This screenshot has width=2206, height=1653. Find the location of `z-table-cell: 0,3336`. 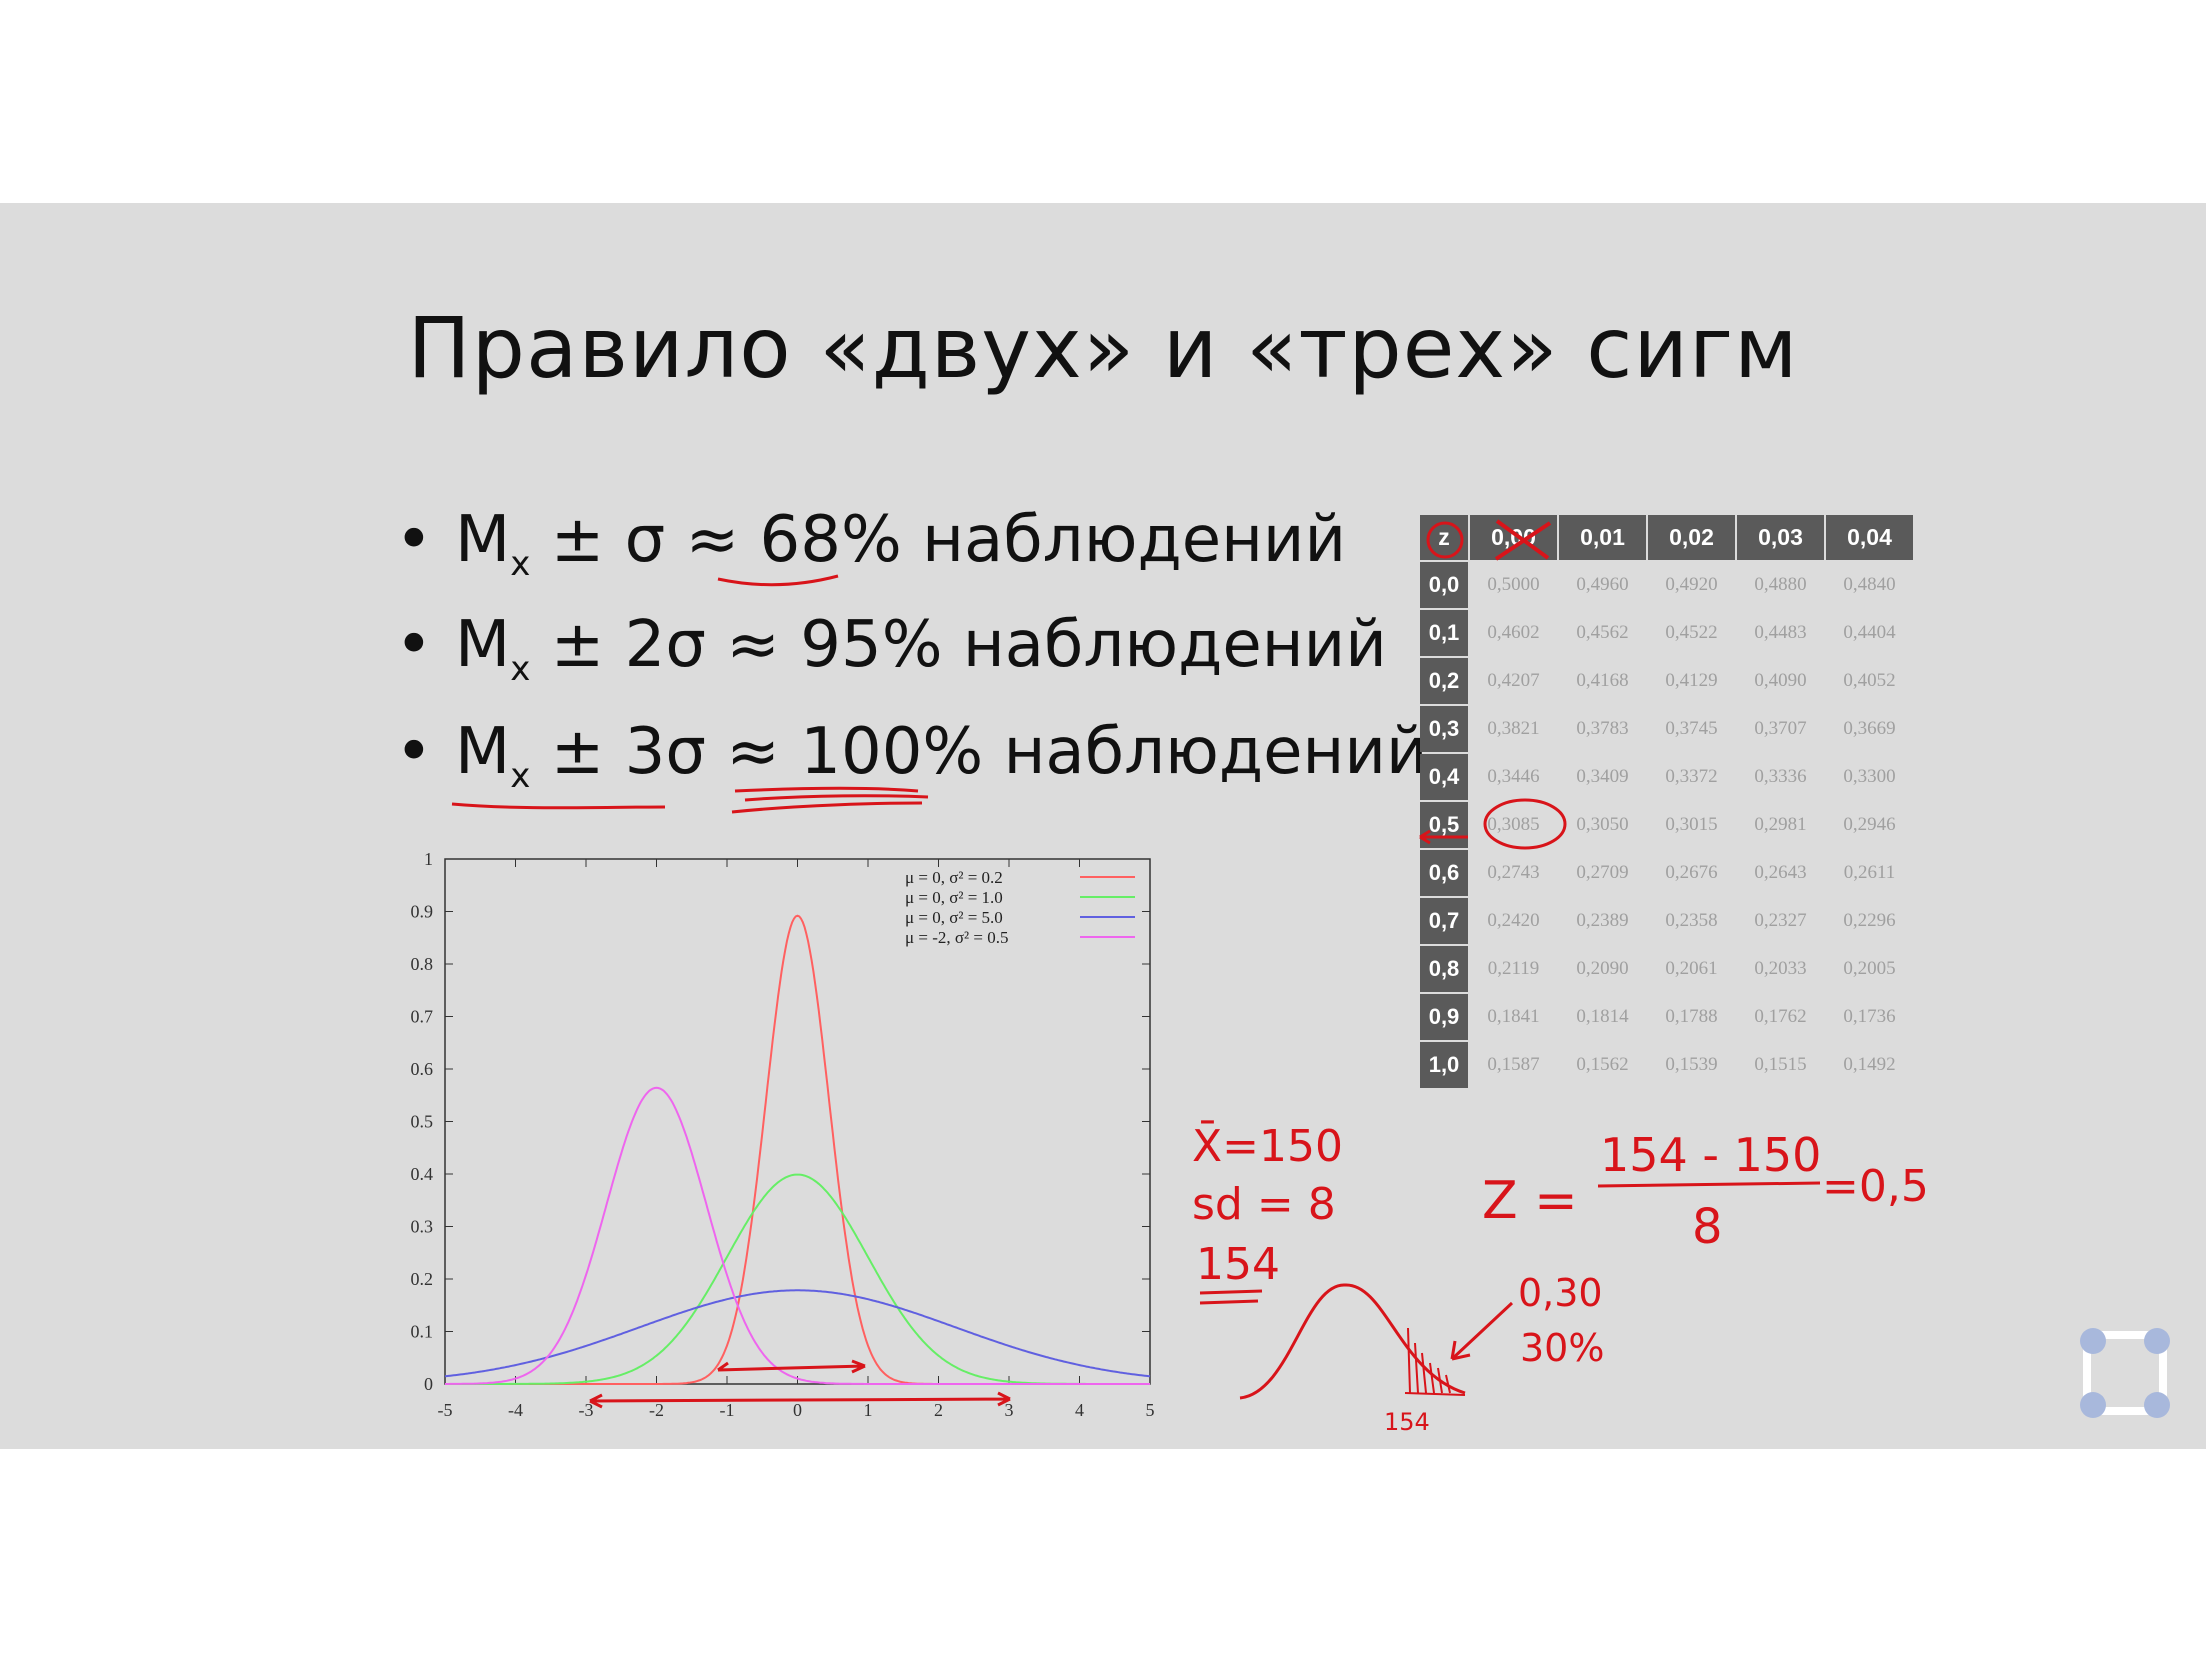

z-table-cell: 0,3336 is located at coordinates (1780, 776).